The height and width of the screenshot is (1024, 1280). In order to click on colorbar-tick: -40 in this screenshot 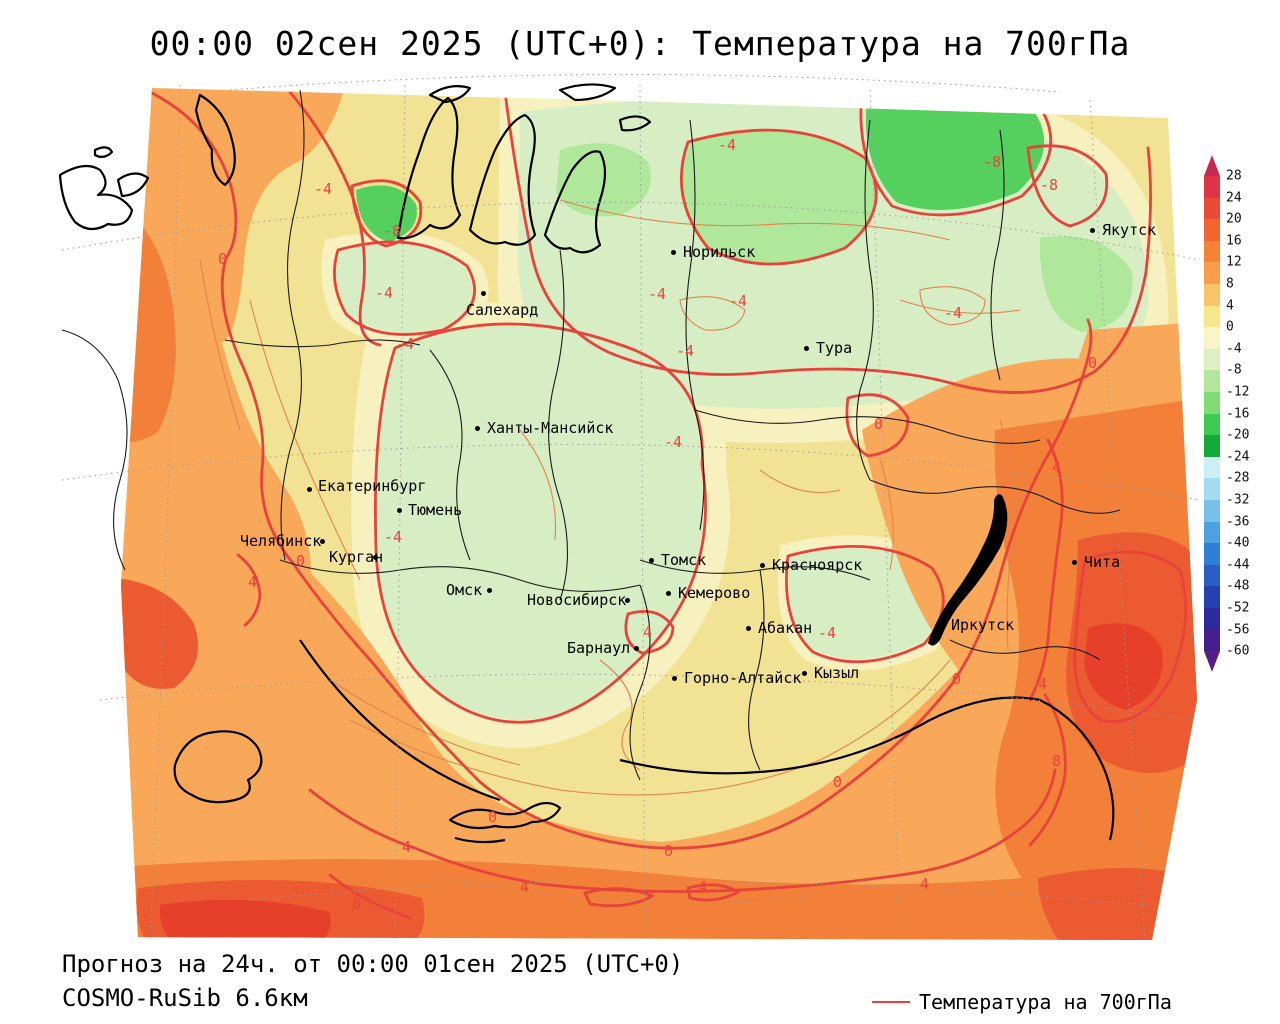, I will do `click(1238, 543)`.